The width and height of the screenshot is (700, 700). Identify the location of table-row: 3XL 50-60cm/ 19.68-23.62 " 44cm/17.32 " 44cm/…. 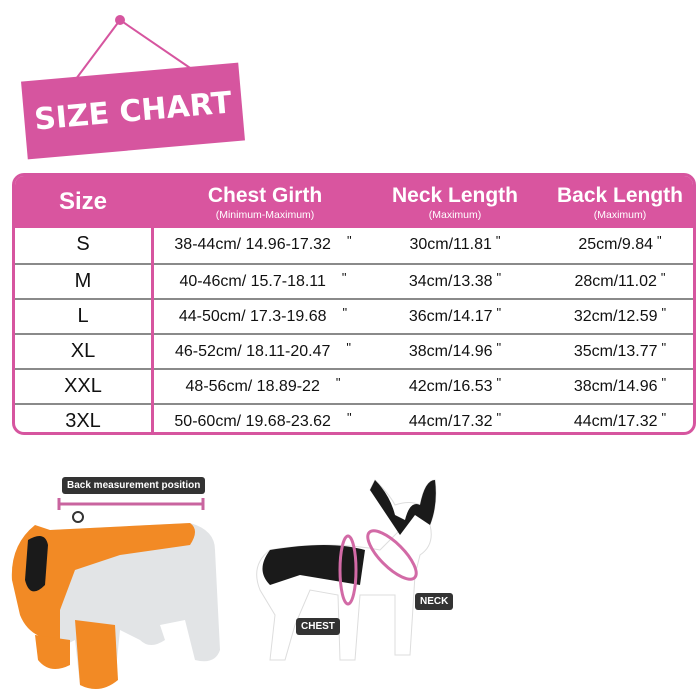
(354, 417).